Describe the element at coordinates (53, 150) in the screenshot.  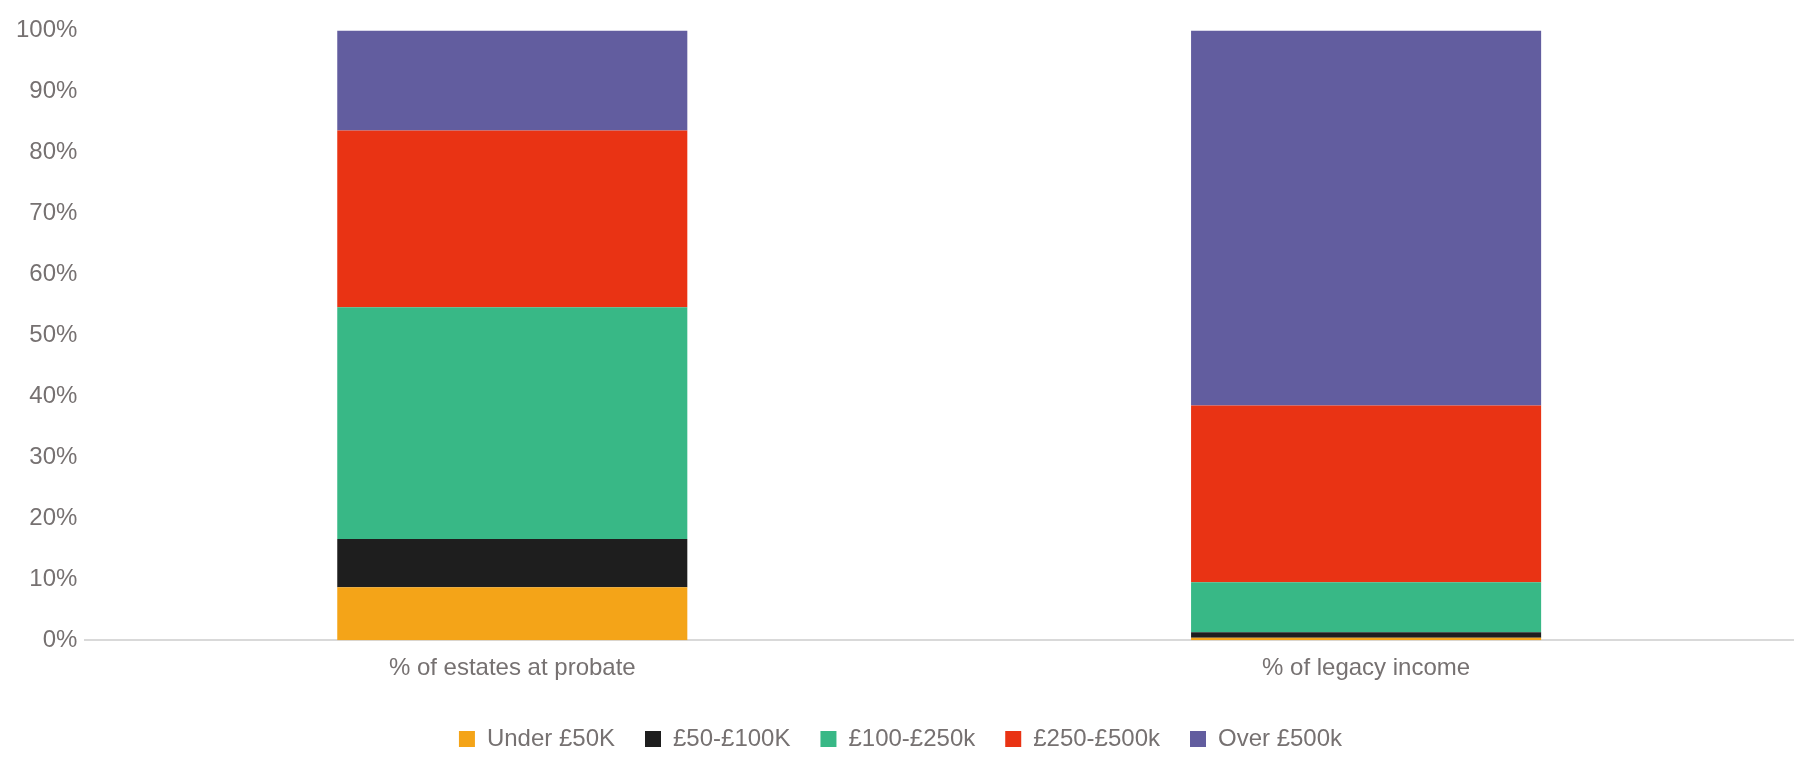
I see `y-tick-label: 80%` at that location.